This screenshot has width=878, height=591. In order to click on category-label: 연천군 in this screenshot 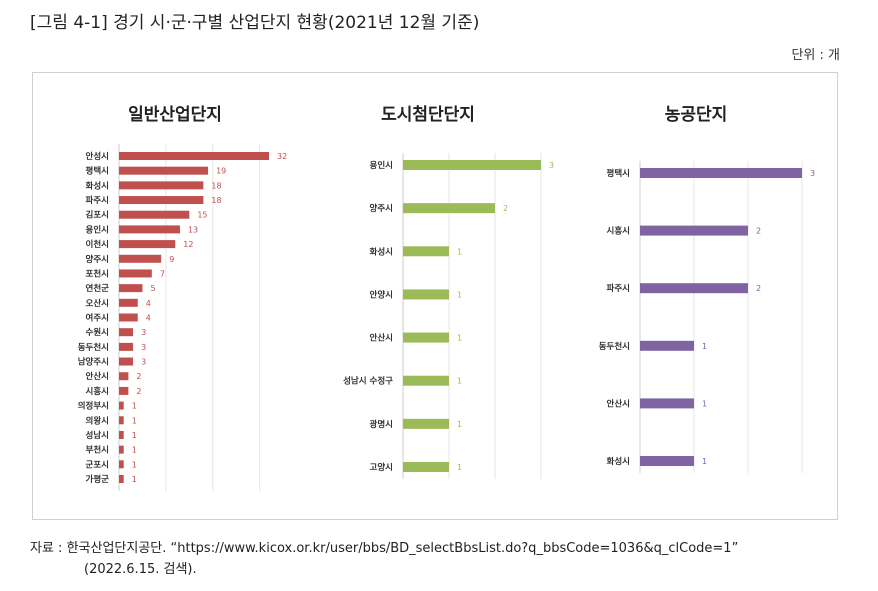, I will do `click(98, 288)`.